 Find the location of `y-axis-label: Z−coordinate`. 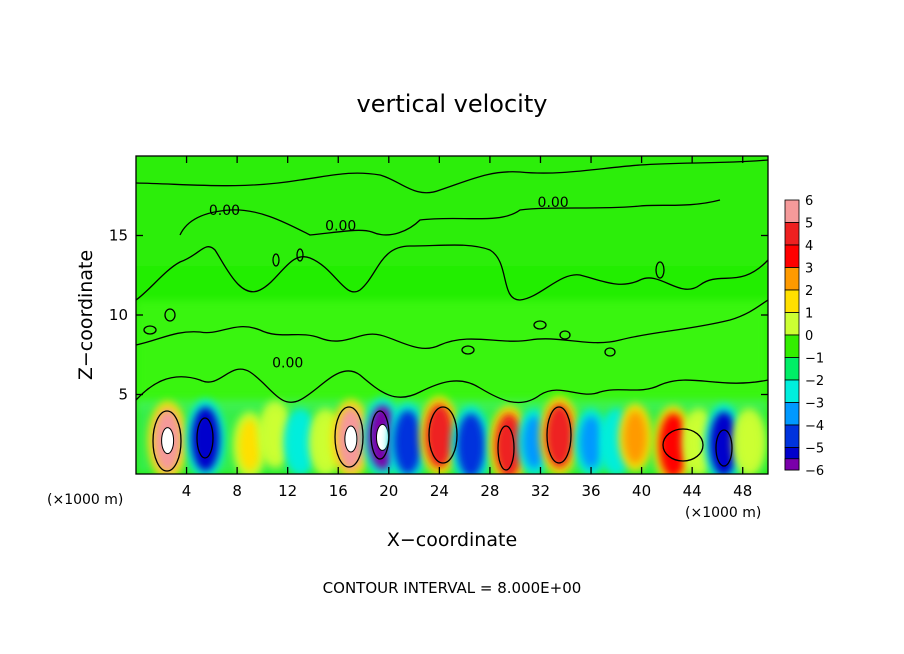

y-axis-label: Z−coordinate is located at coordinates (86, 315).